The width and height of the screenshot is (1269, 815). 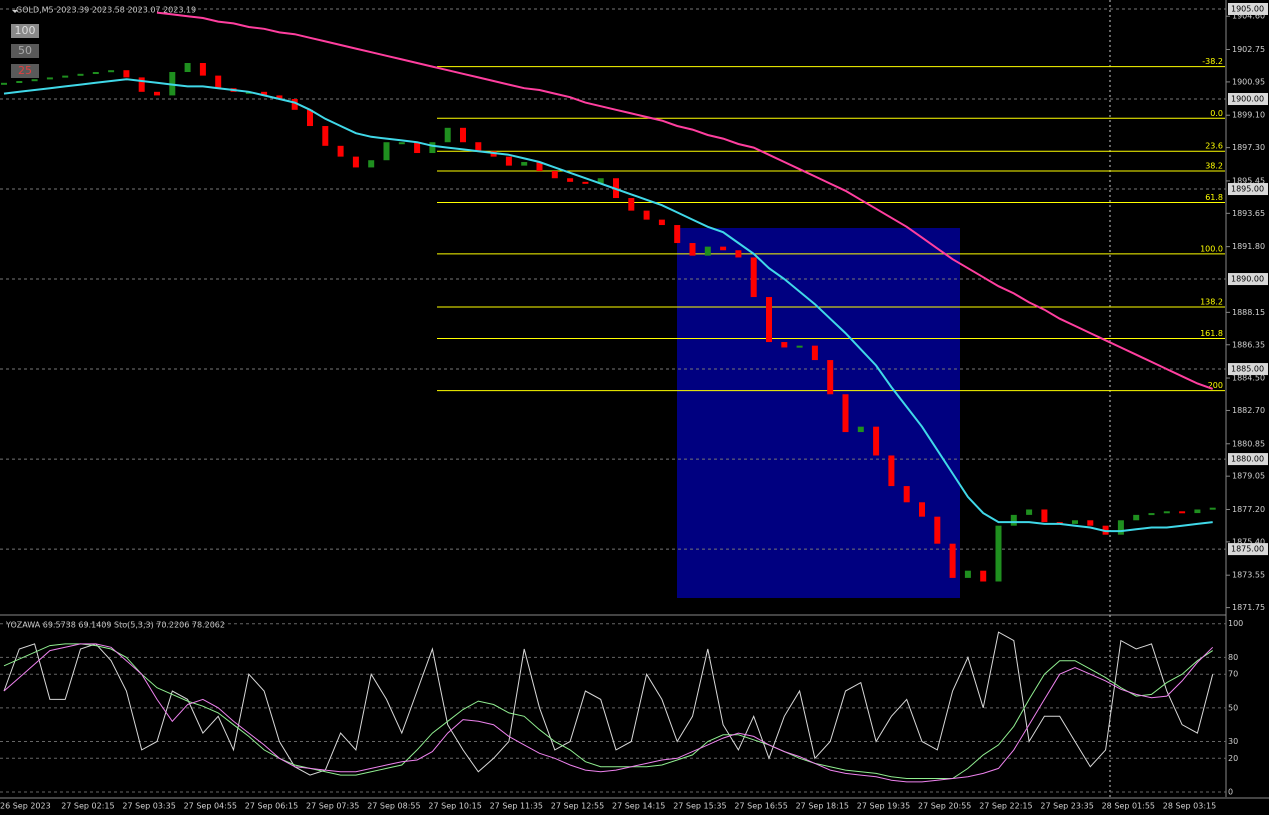 I want to click on y-tick-label: 70, so click(x=1233, y=674).